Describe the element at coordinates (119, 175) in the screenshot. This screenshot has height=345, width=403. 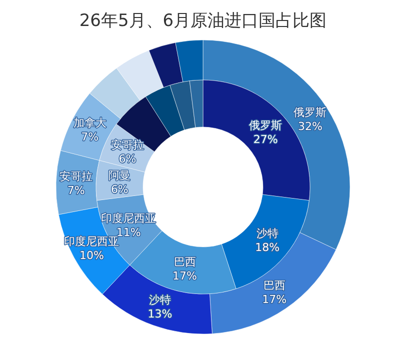
I see `slice-label: 阿曼` at that location.